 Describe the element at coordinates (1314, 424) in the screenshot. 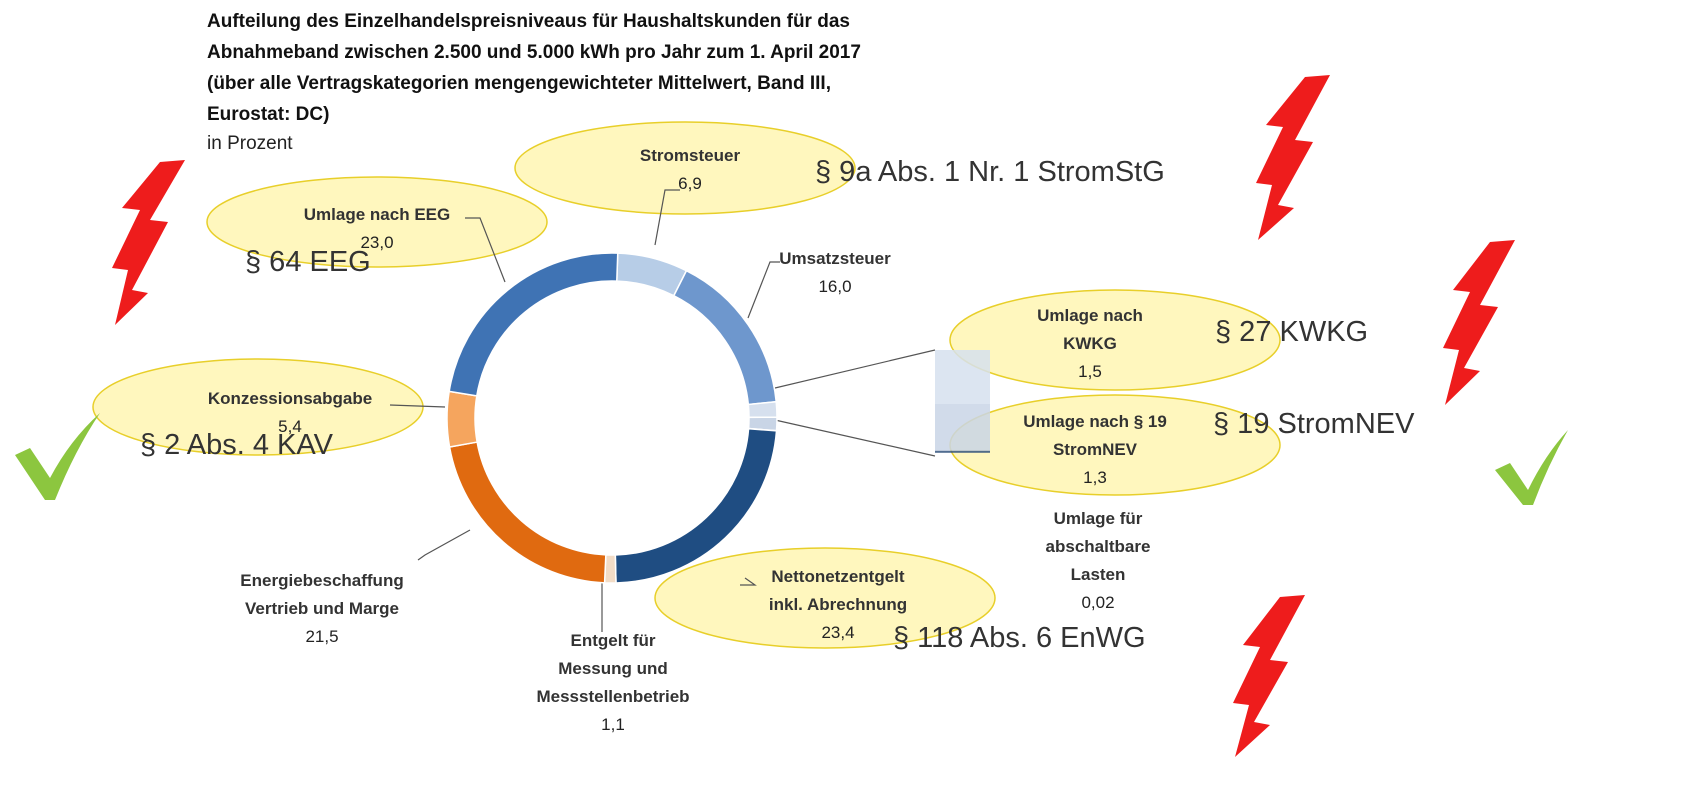

I see `annotation: § 19 StromNEV` at that location.